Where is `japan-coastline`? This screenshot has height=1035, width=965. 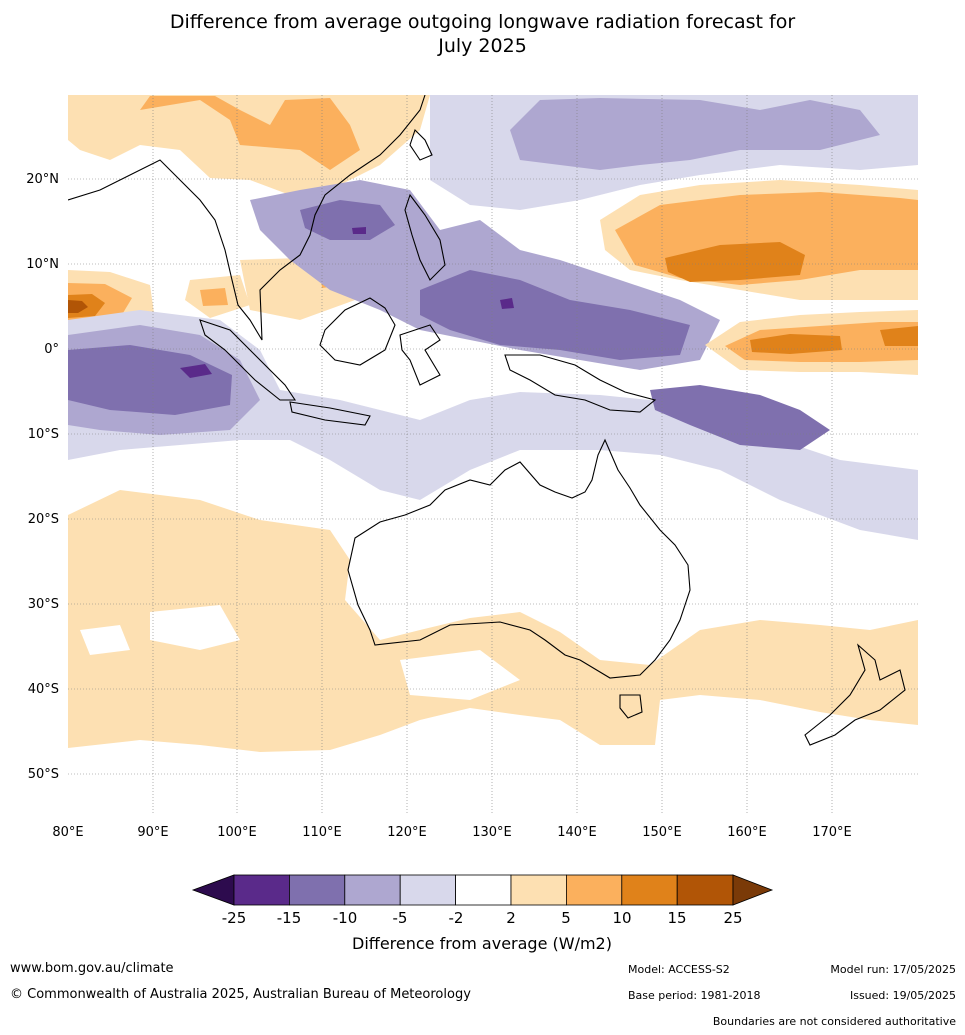
japan-coastline is located at coordinates (421, 144).